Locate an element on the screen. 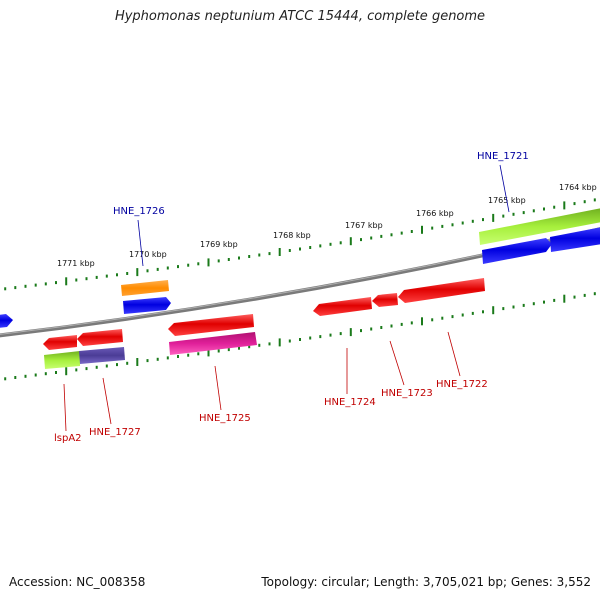 Image resolution: width=600 pixels, height=600 pixels. kbp-label-1766: 1766 kbp is located at coordinates (435, 213).